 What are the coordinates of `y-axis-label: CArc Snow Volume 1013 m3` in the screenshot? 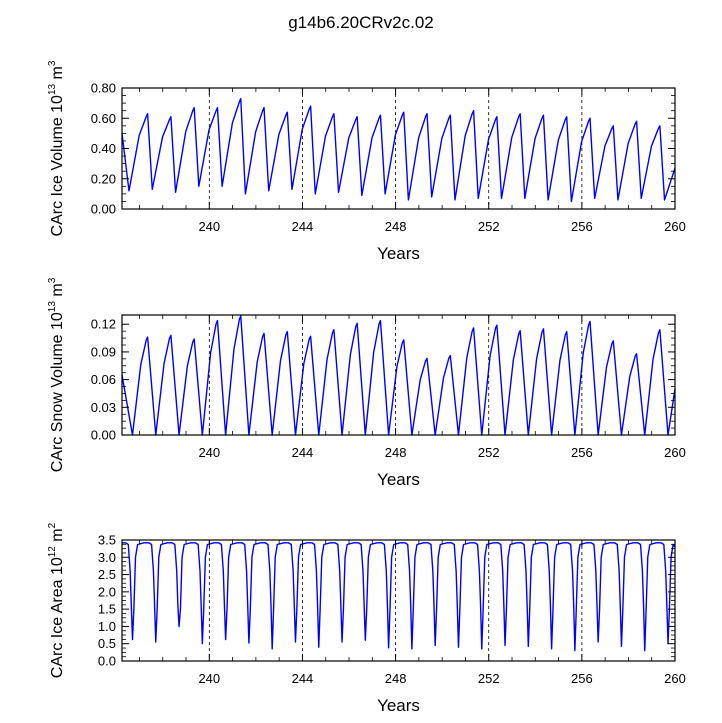 It's located at (56, 374).